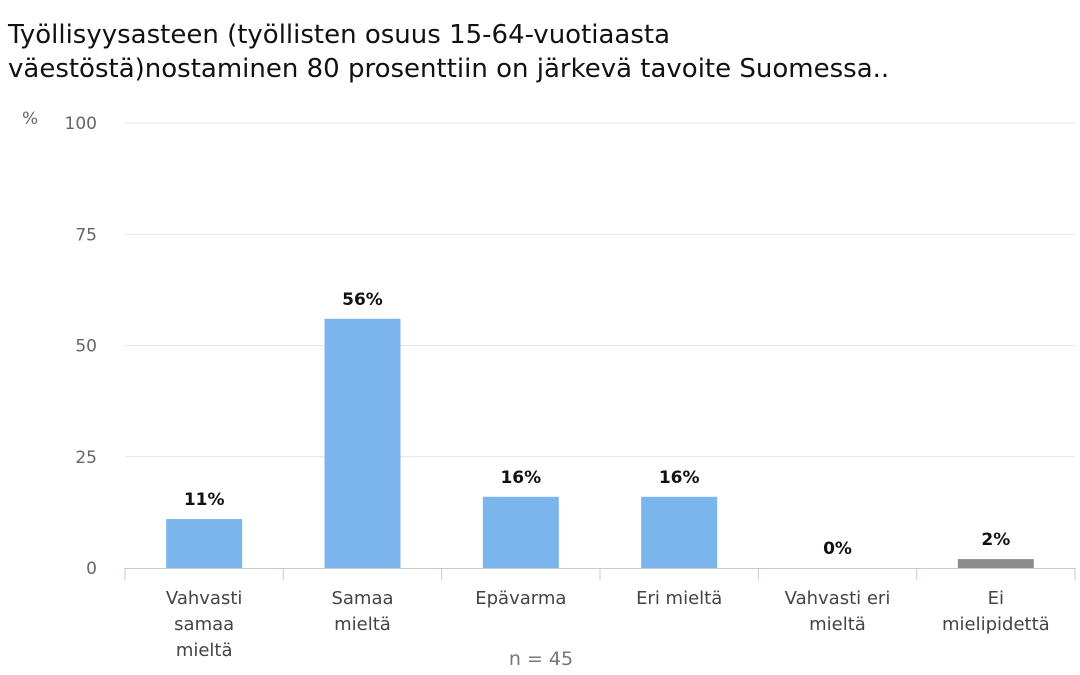 This screenshot has height=675, width=1080. What do you see at coordinates (837, 549) in the screenshot?
I see `data-label-4: 0%` at bounding box center [837, 549].